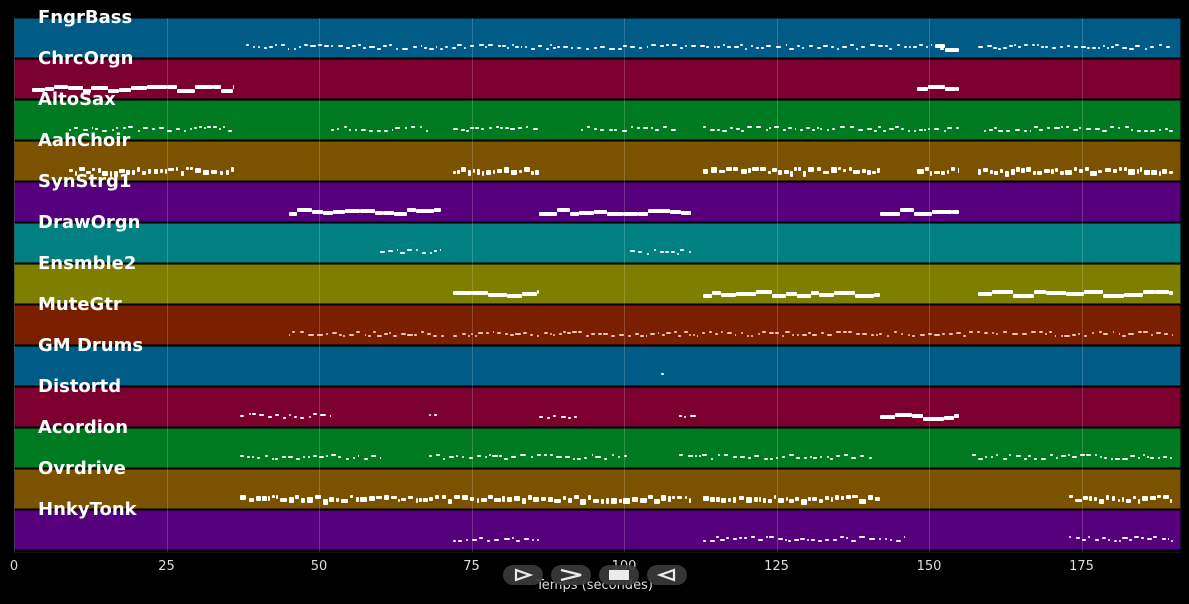 Image resolution: width=1189 pixels, height=604 pixels. Describe the element at coordinates (319, 566) in the screenshot. I see `x-tick-label: 50` at that location.